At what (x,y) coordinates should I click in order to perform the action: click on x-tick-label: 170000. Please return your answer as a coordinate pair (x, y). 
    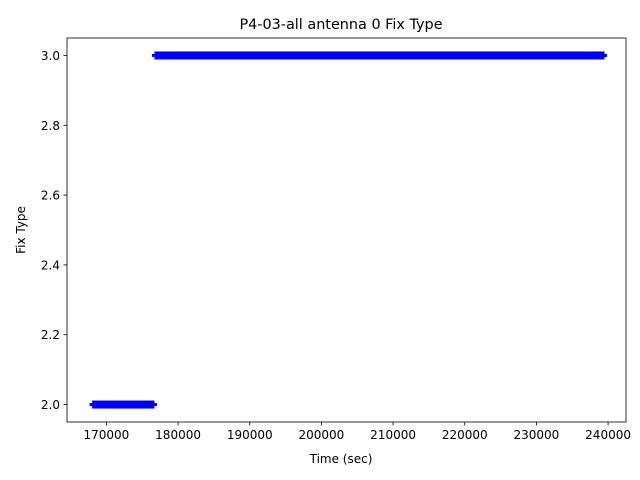
    Looking at the image, I should click on (107, 435).